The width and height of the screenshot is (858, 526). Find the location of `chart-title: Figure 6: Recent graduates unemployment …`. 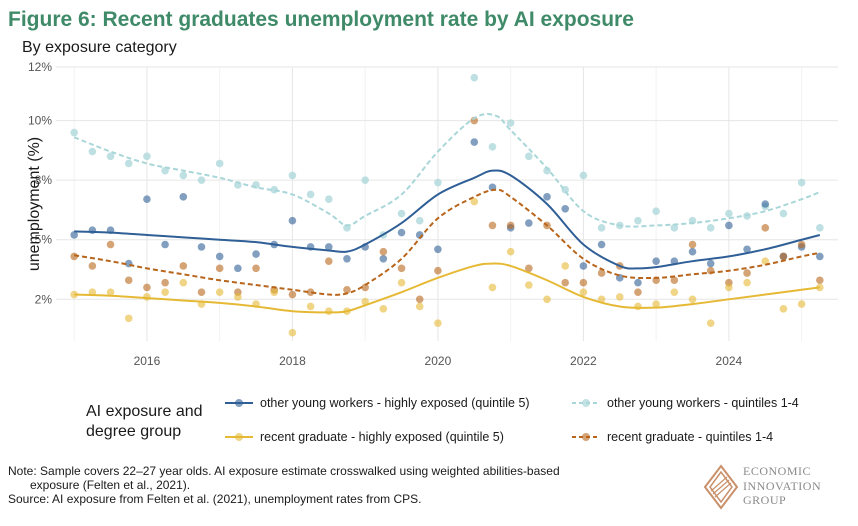

chart-title: Figure 6: Recent graduates unemployment … is located at coordinates (321, 19).